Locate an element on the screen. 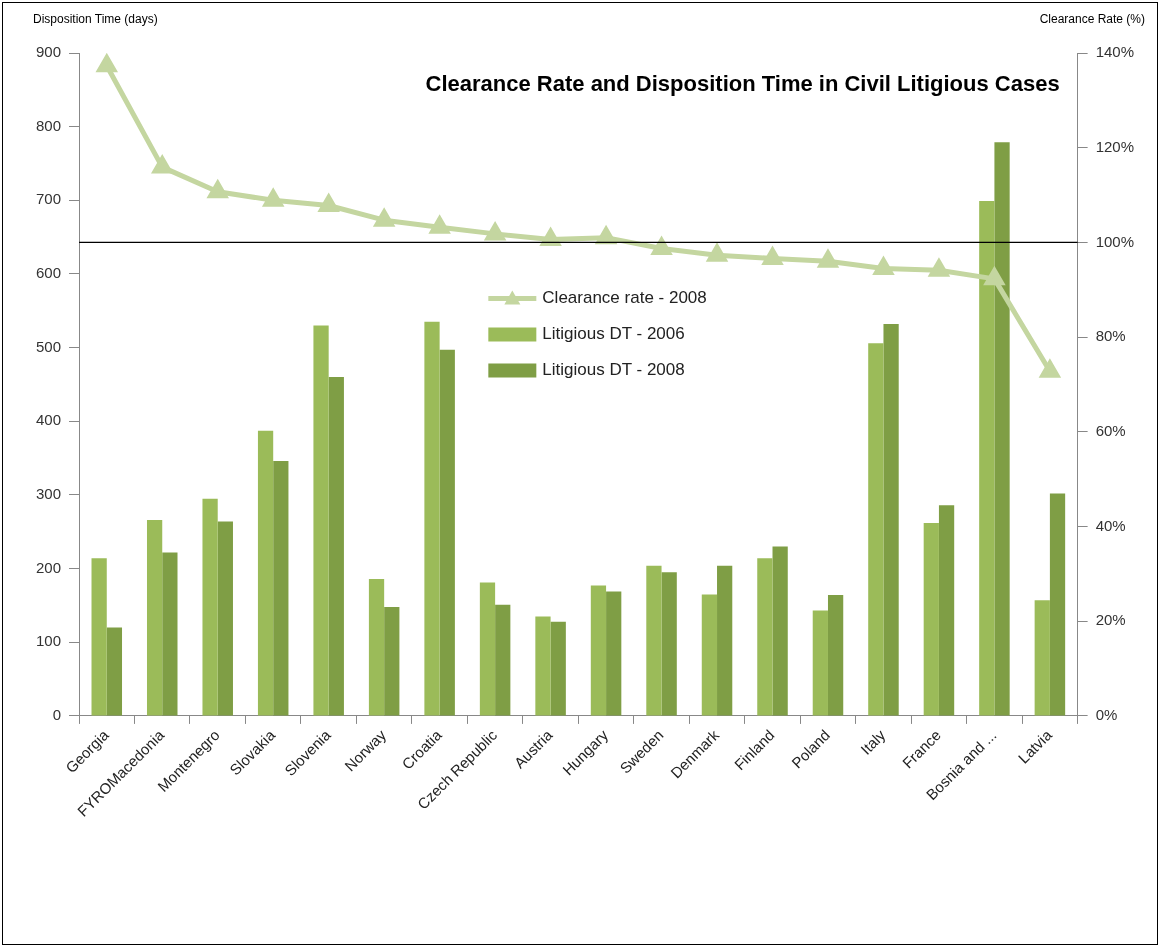  y2-tick-label: 0% is located at coordinates (1106, 715).